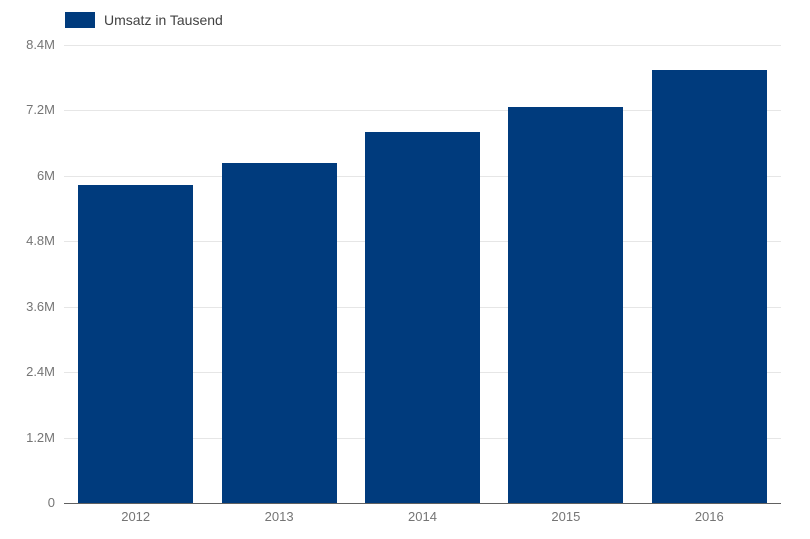 This screenshot has width=810, height=539. Describe the element at coordinates (279, 332) in the screenshot. I see `bar-2013` at that location.